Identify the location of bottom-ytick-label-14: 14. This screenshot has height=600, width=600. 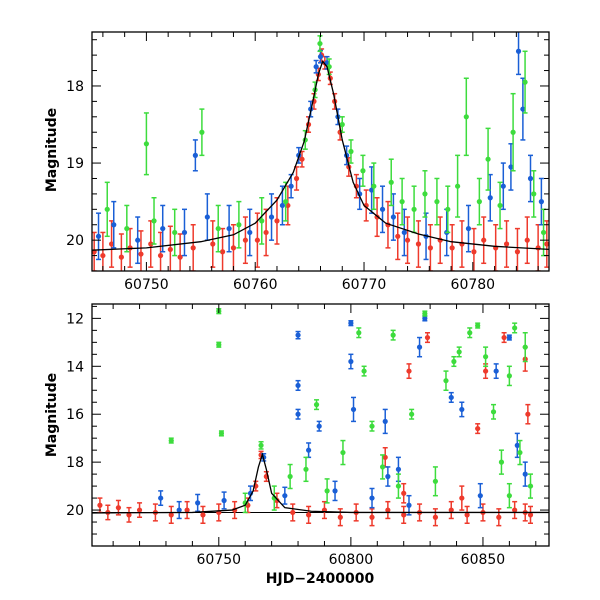
(75, 367).